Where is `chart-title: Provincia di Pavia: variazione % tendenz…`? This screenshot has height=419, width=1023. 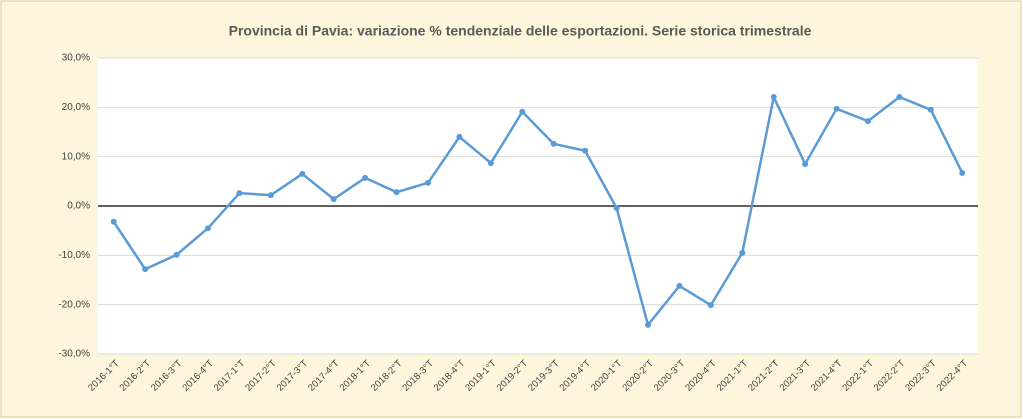 chart-title: Provincia di Pavia: variazione % tendenz… is located at coordinates (520, 31).